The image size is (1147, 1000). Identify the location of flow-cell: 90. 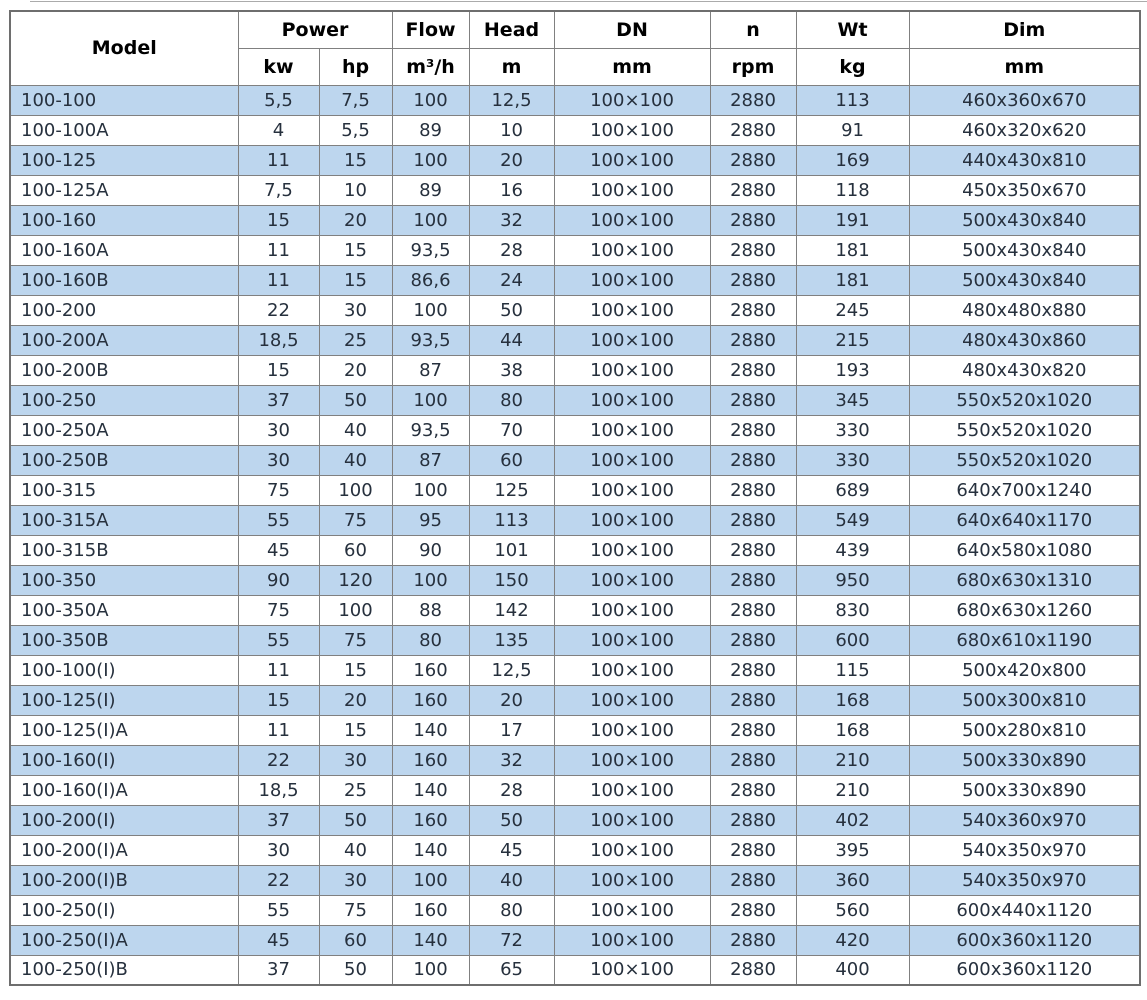
(430, 550).